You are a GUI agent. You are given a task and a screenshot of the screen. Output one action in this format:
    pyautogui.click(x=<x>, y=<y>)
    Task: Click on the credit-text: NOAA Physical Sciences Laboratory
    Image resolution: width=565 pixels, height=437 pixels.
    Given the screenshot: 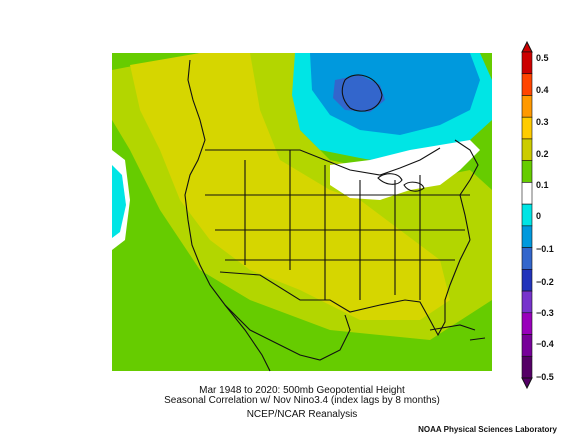 What is the action you would take?
    pyautogui.click(x=487, y=429)
    